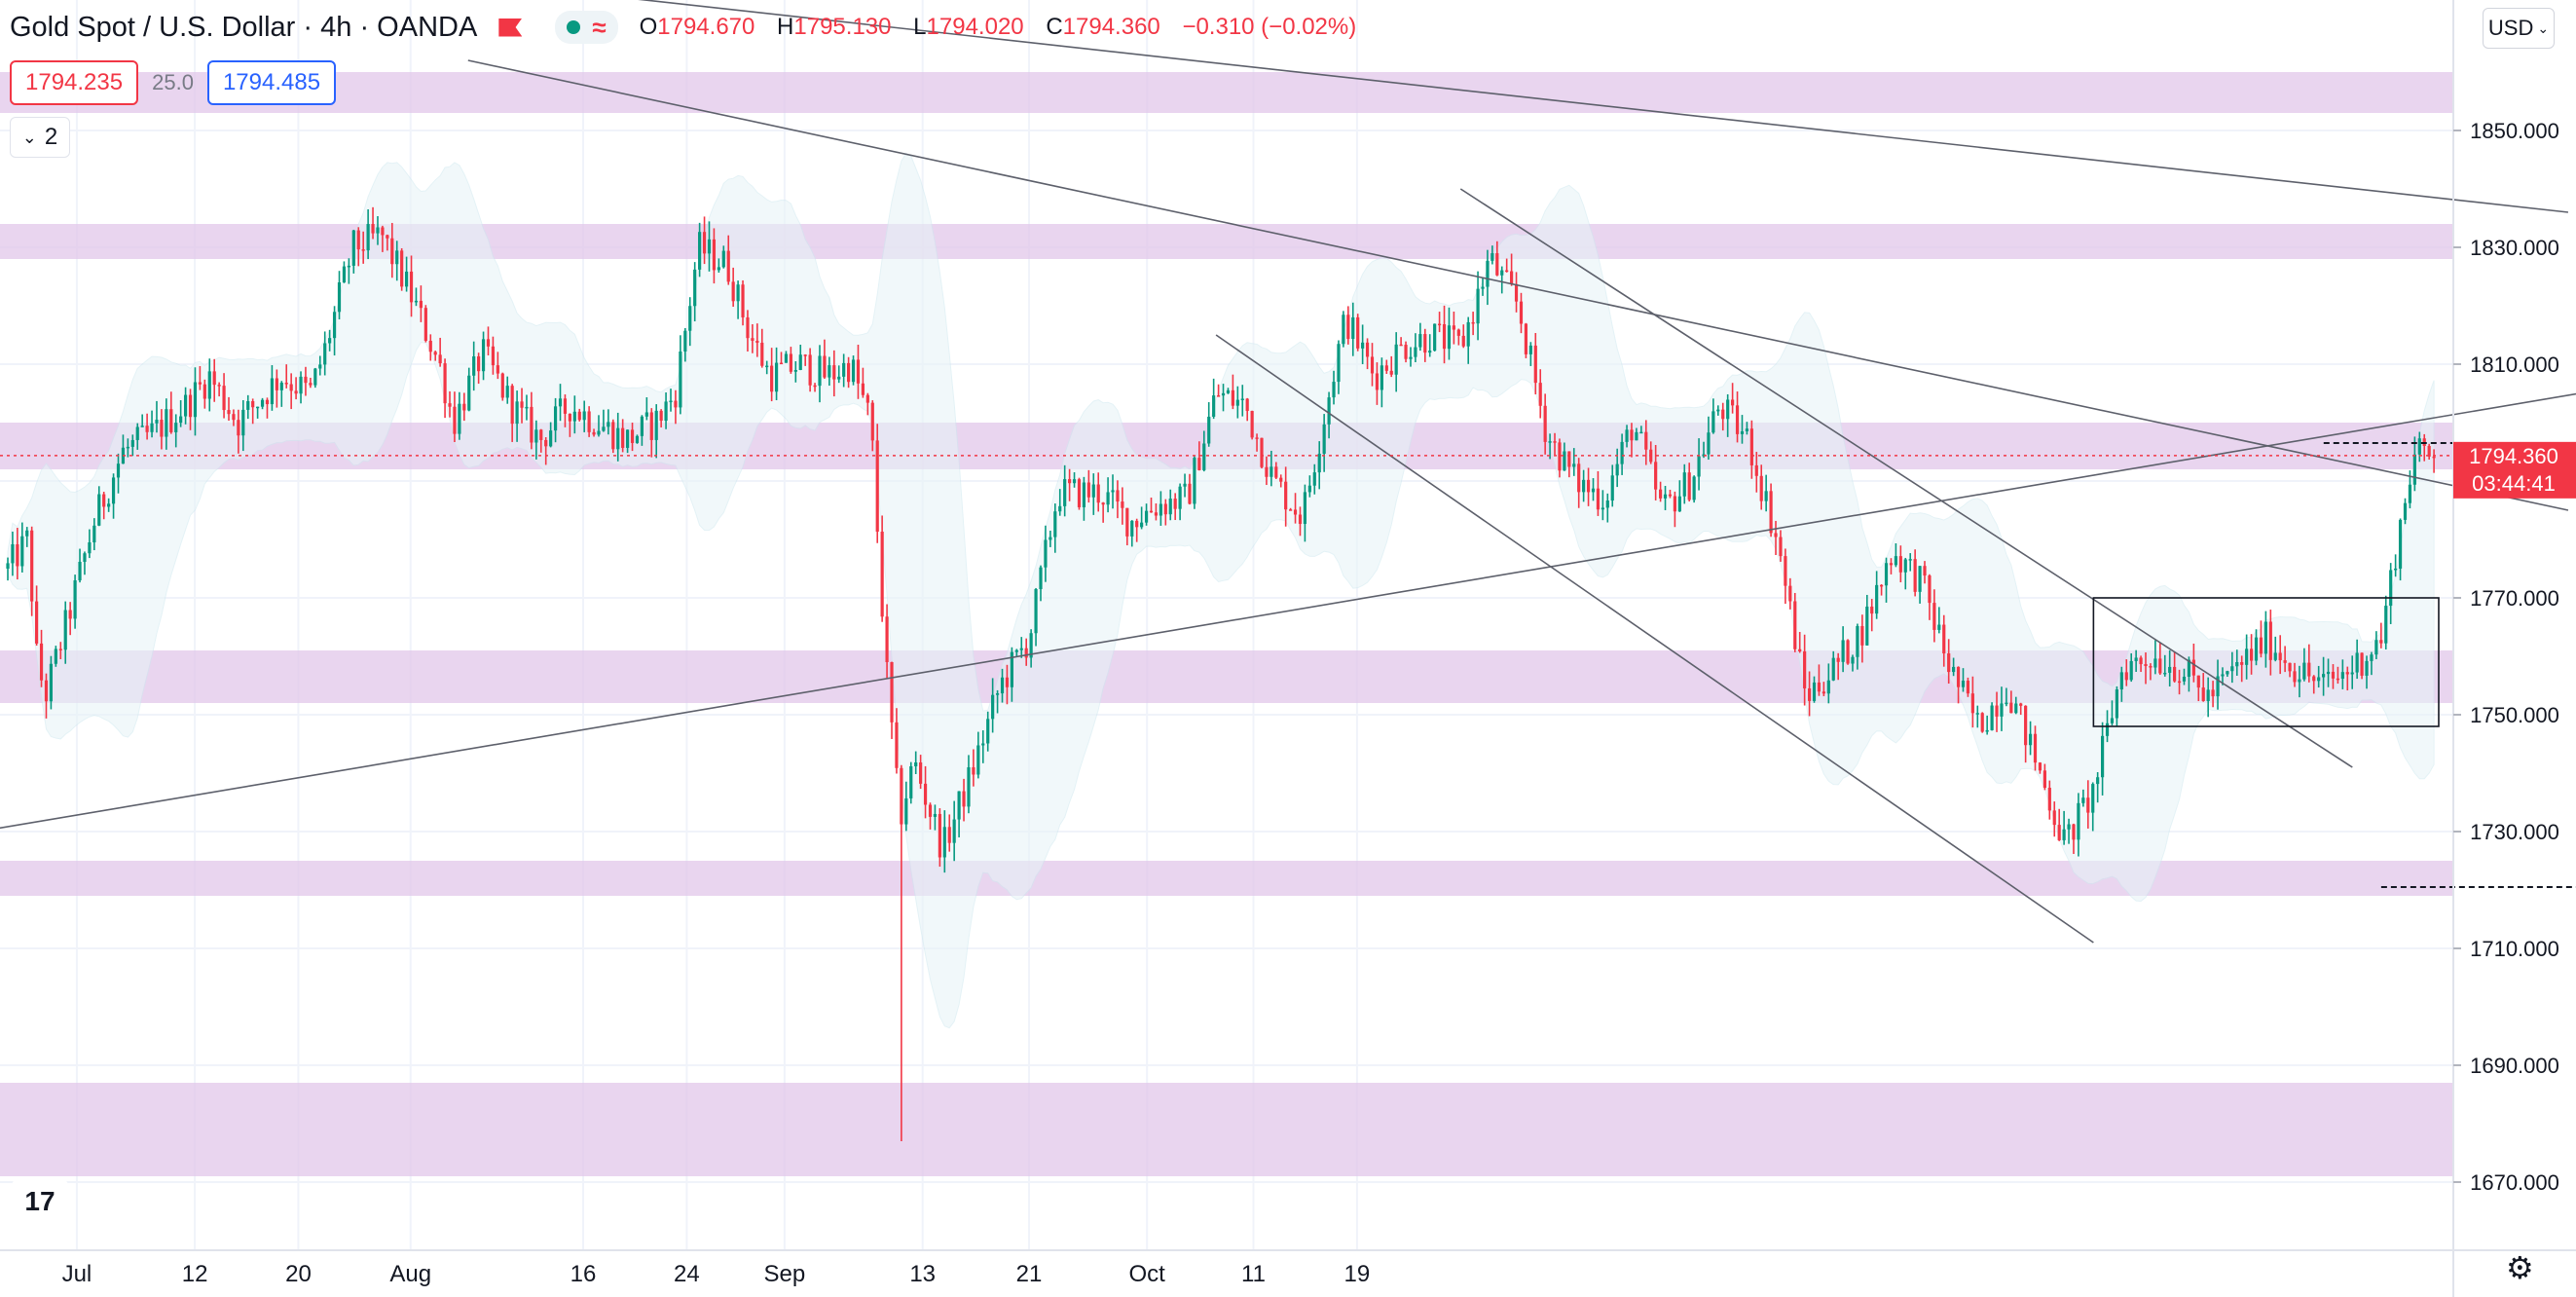  Describe the element at coordinates (74, 82) in the screenshot. I see `sell-button: 1794.235` at that location.